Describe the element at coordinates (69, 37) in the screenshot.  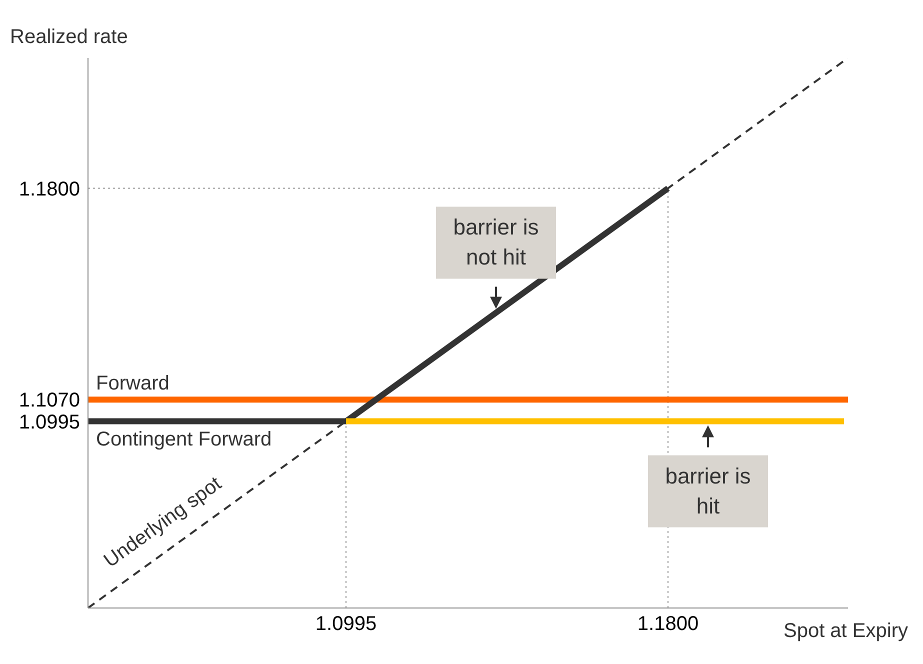
I see `y-axis-title: Realized rate` at that location.